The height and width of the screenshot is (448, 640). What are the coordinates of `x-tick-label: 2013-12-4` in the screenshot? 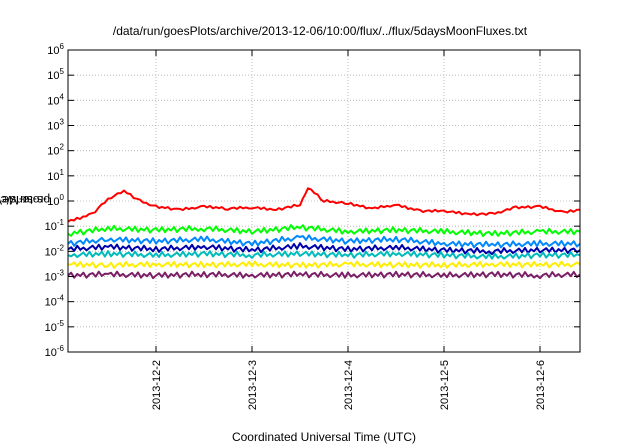 It's located at (349, 385).